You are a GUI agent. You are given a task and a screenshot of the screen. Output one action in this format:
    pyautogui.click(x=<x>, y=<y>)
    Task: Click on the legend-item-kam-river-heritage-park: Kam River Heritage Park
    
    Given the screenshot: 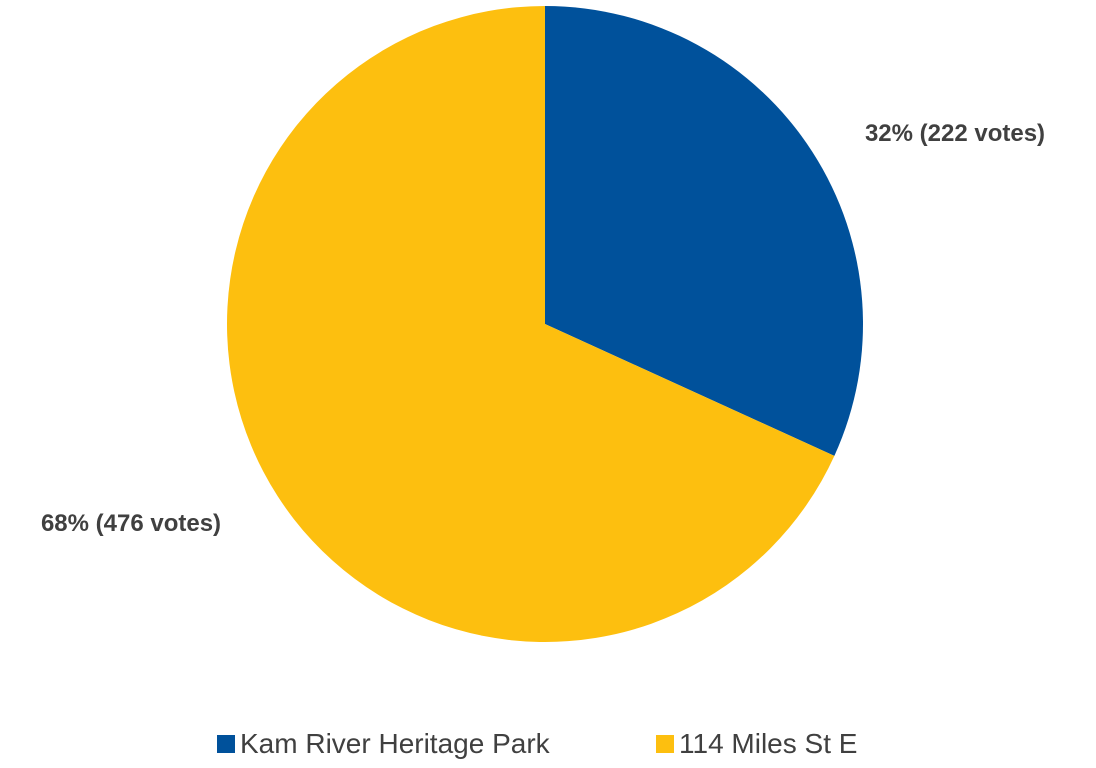 What is the action you would take?
    pyautogui.click(x=383, y=744)
    